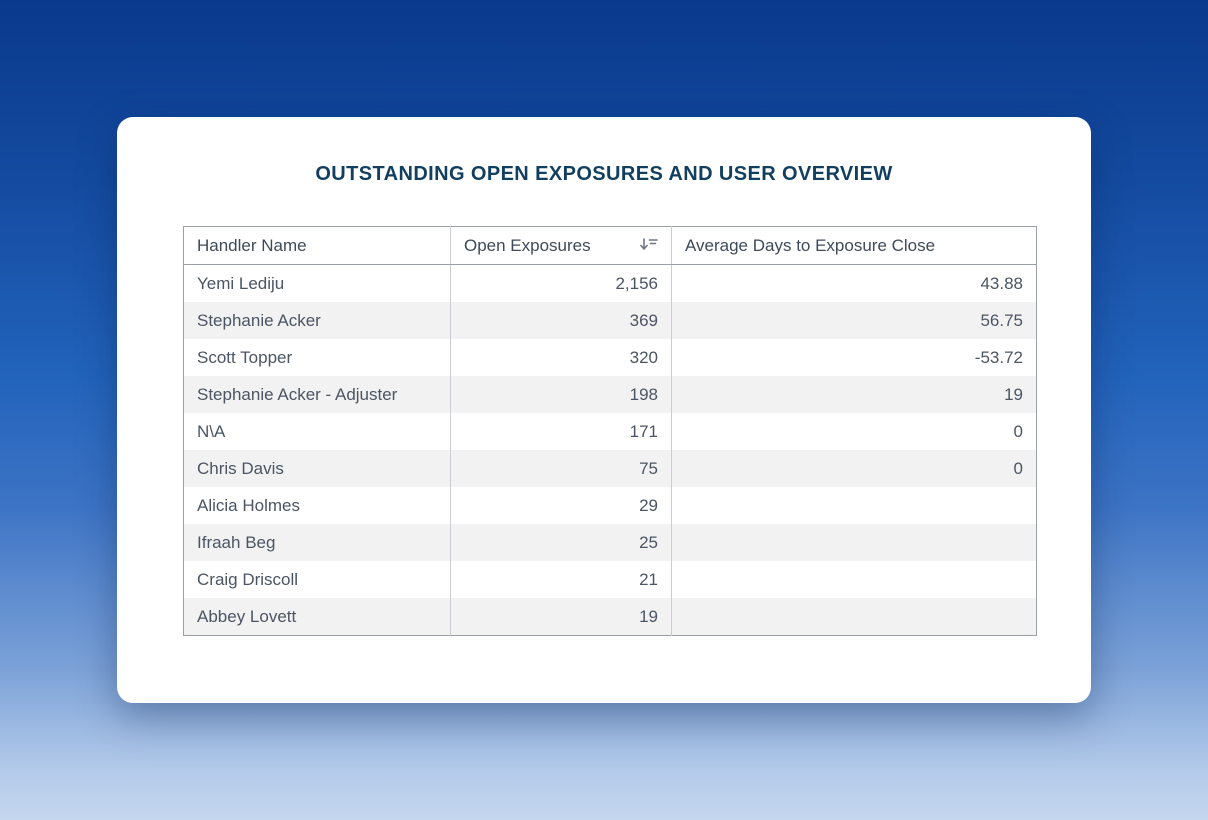 This screenshot has width=1208, height=820. What do you see at coordinates (241, 283) in the screenshot?
I see `cell-handler-name: Yemi Lediju` at bounding box center [241, 283].